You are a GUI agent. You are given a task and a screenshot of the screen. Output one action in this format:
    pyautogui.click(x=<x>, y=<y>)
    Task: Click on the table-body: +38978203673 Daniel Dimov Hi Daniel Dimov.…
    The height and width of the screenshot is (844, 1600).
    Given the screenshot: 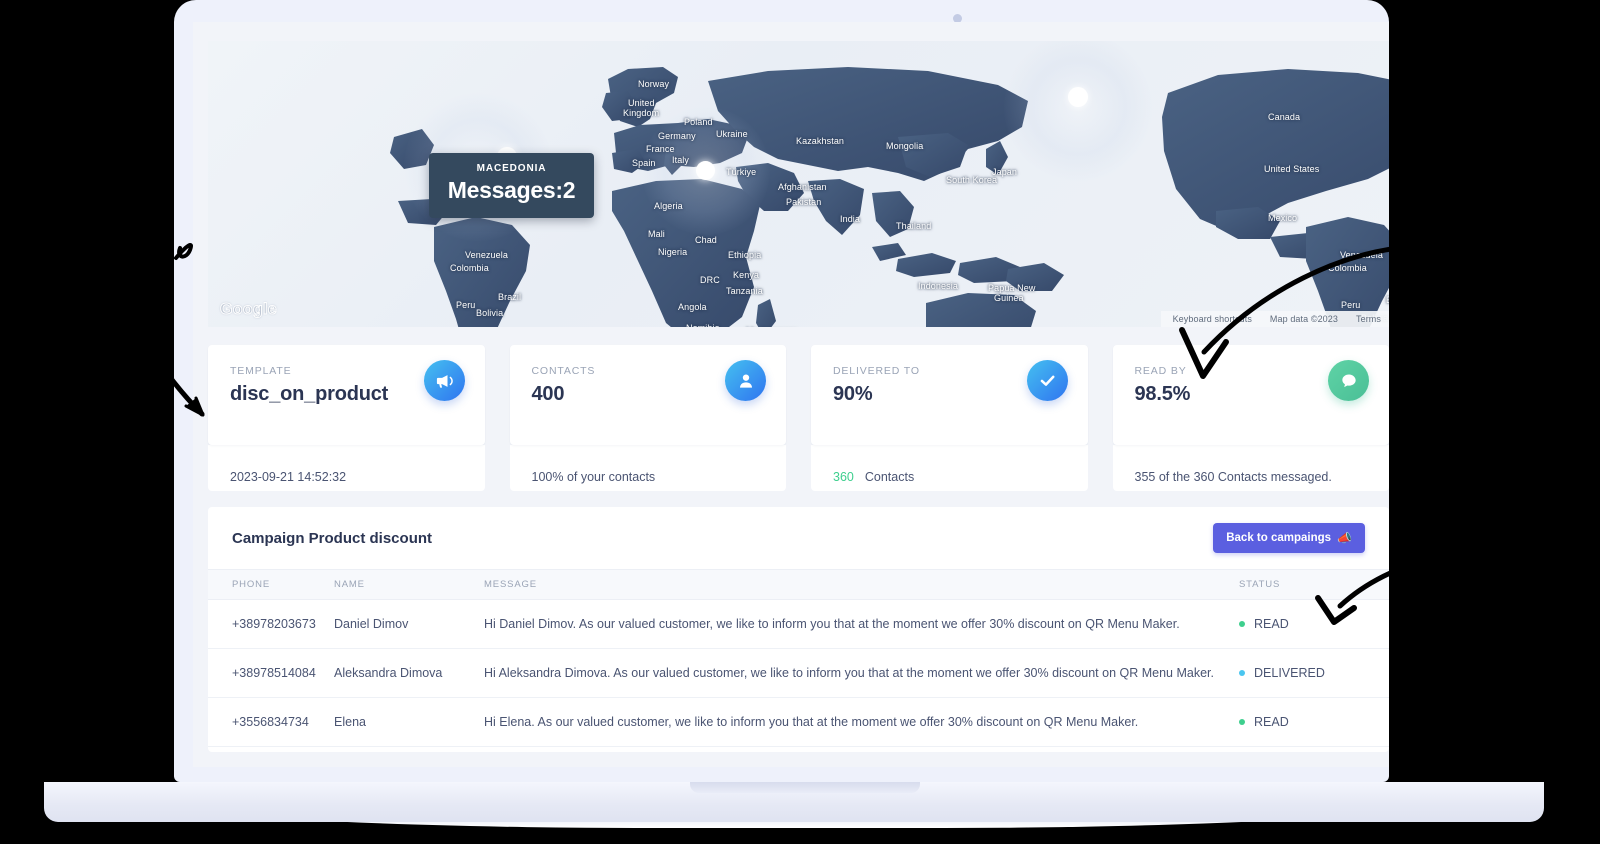 What is the action you would take?
    pyautogui.click(x=798, y=673)
    